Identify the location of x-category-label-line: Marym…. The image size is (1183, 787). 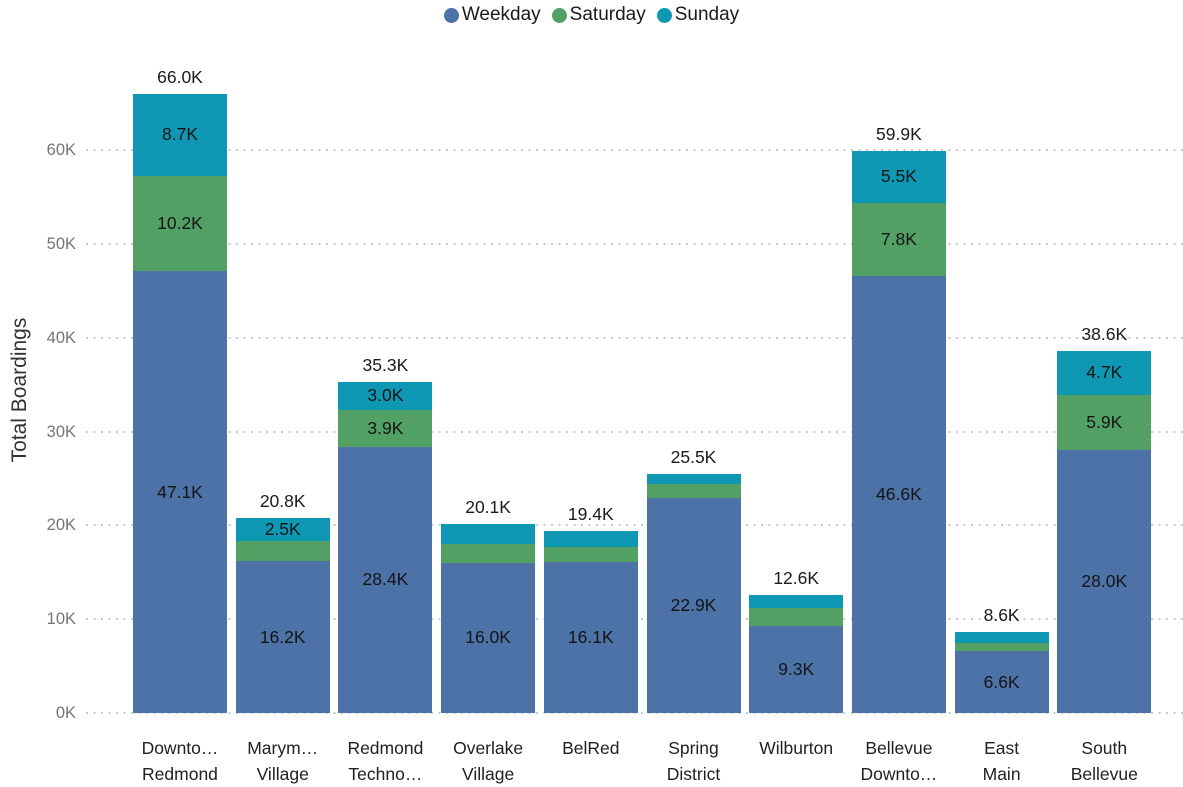
(283, 748).